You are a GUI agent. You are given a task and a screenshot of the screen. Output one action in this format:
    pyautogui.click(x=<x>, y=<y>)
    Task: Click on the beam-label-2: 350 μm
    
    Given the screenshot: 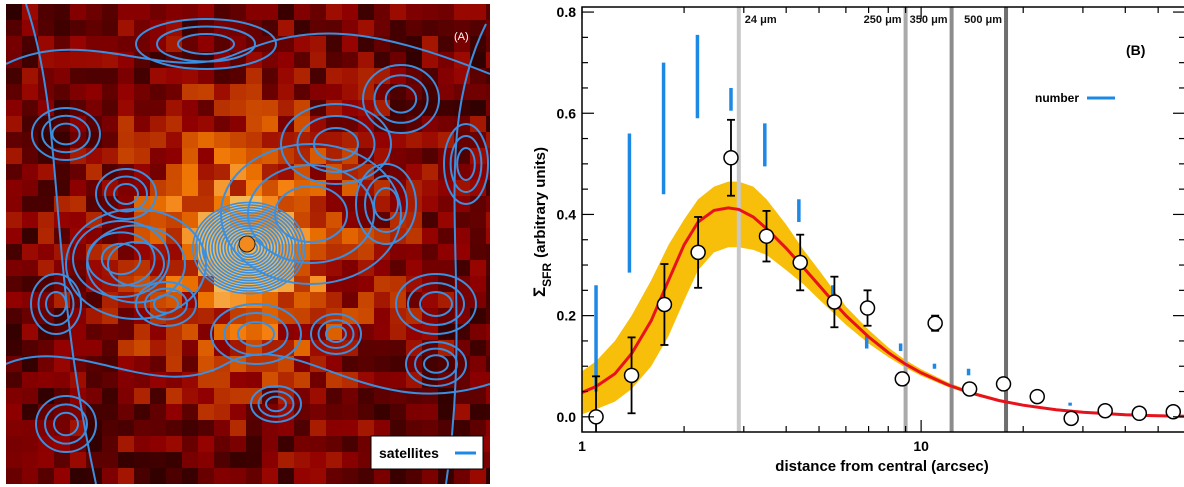 What is the action you would take?
    pyautogui.click(x=929, y=20)
    